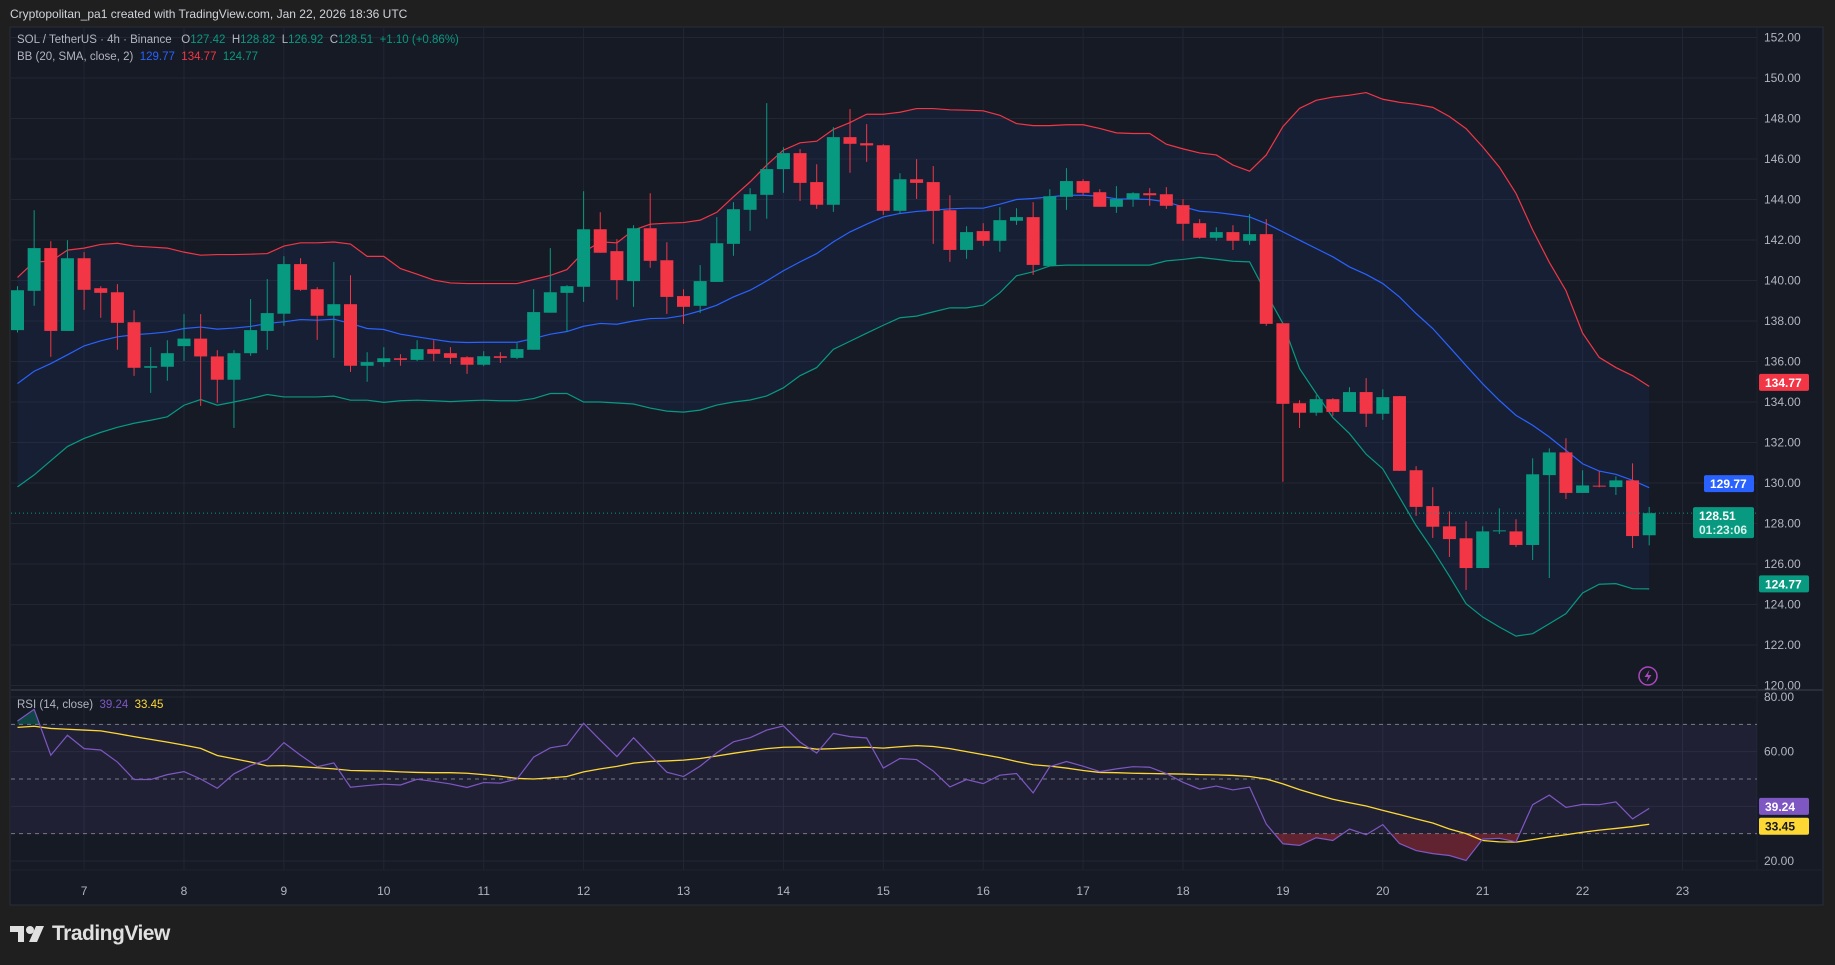 The width and height of the screenshot is (1835, 965). I want to click on lightning-icon, so click(1648, 676).